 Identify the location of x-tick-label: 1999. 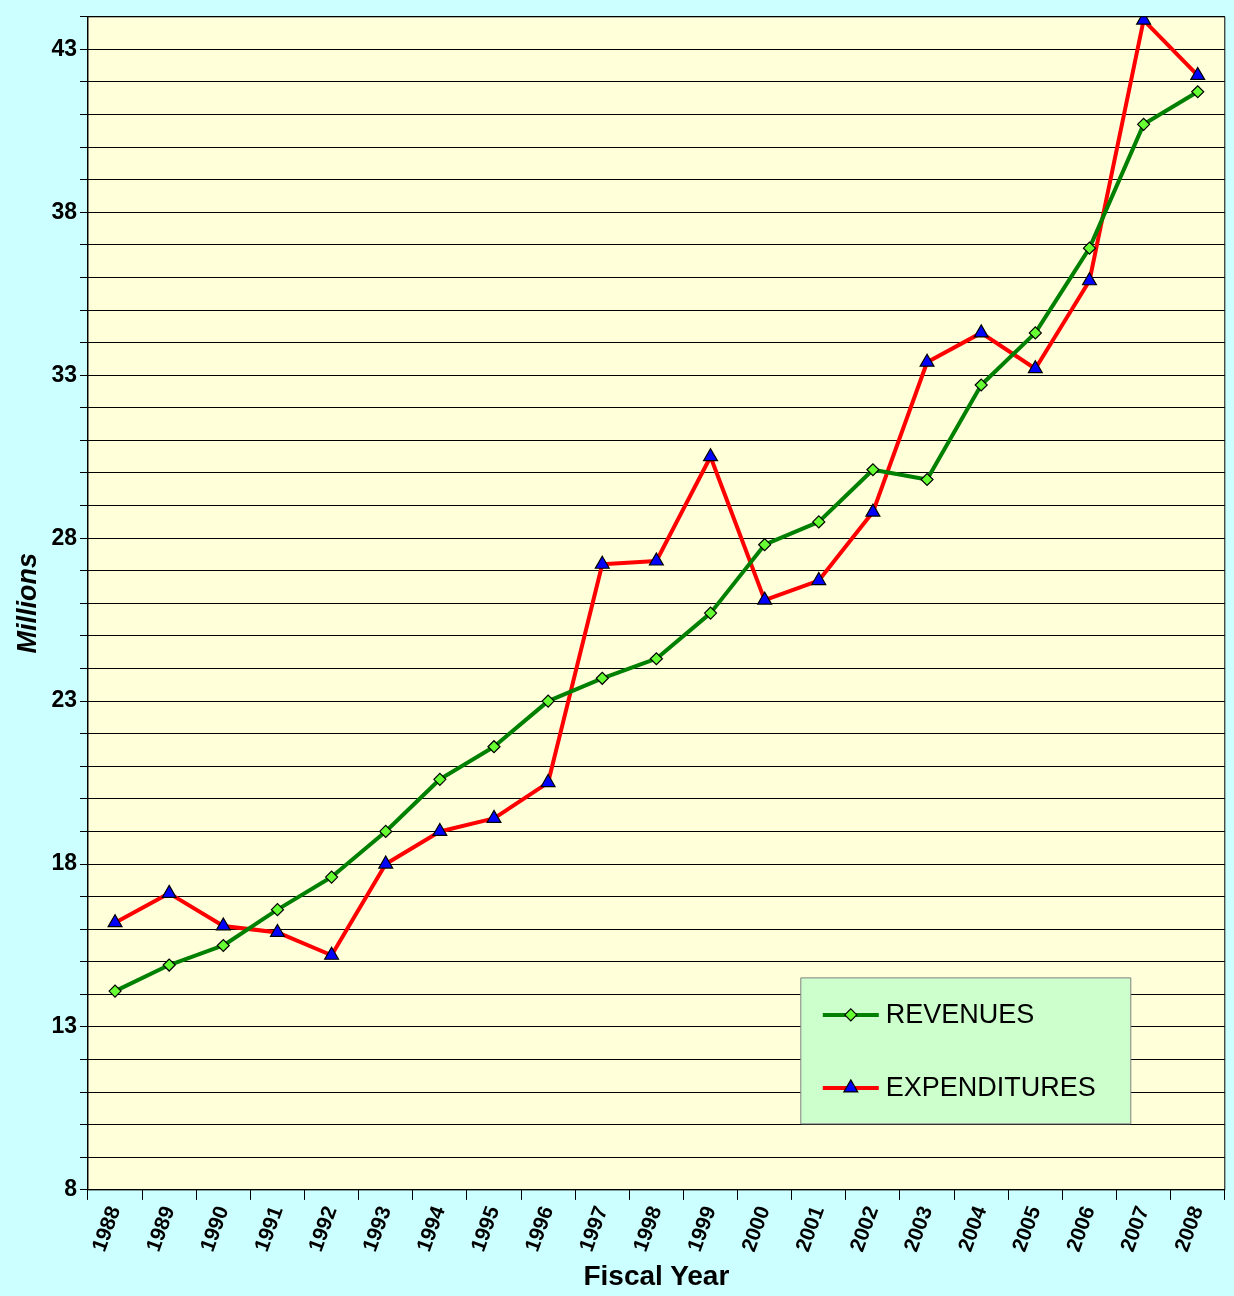
(701, 1228).